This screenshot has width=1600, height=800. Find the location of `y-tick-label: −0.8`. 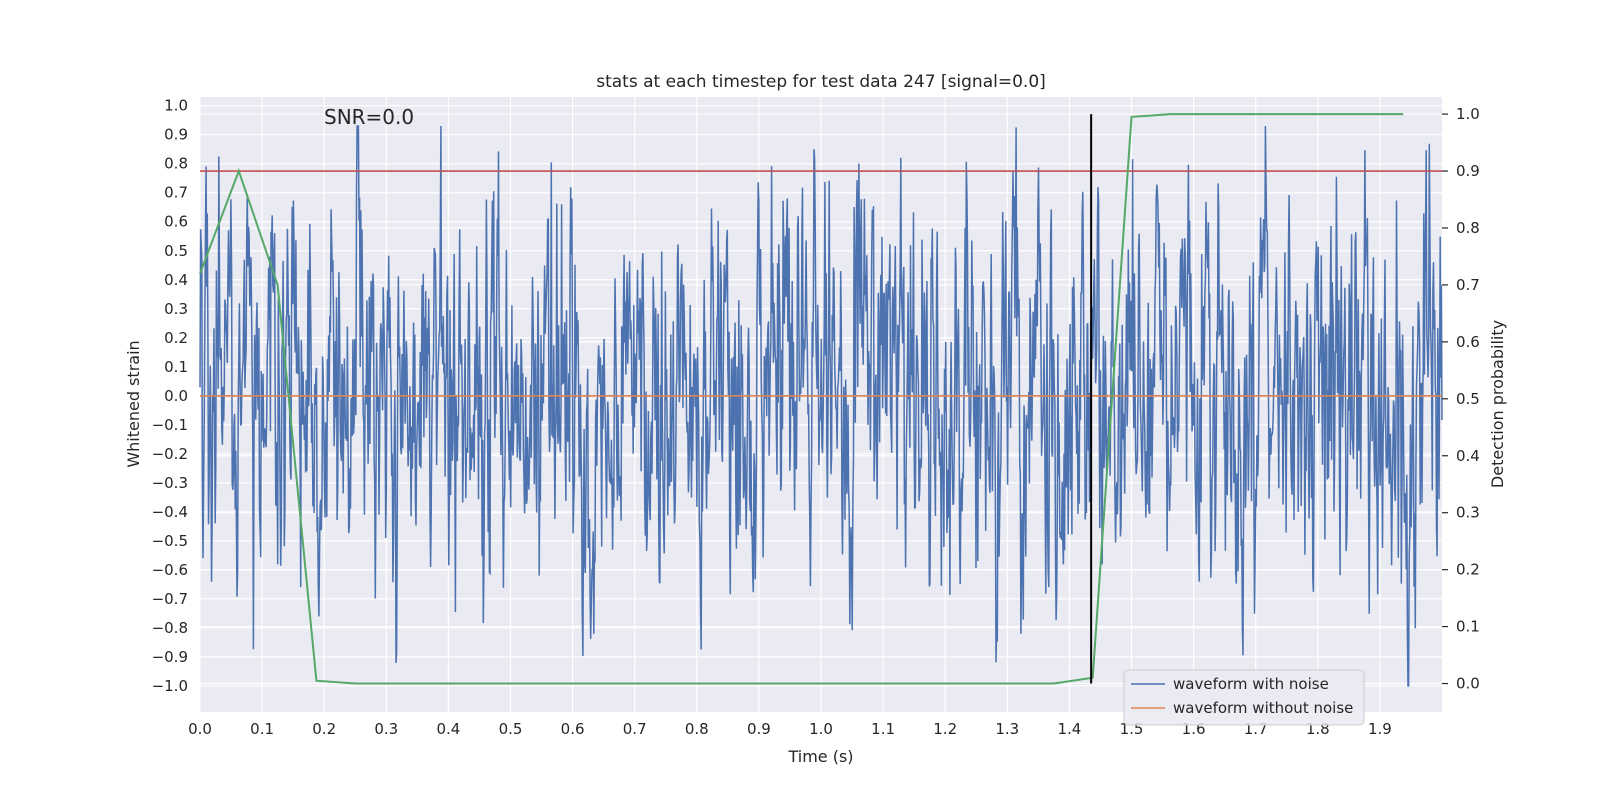

y-tick-label: −0.8 is located at coordinates (170, 628).